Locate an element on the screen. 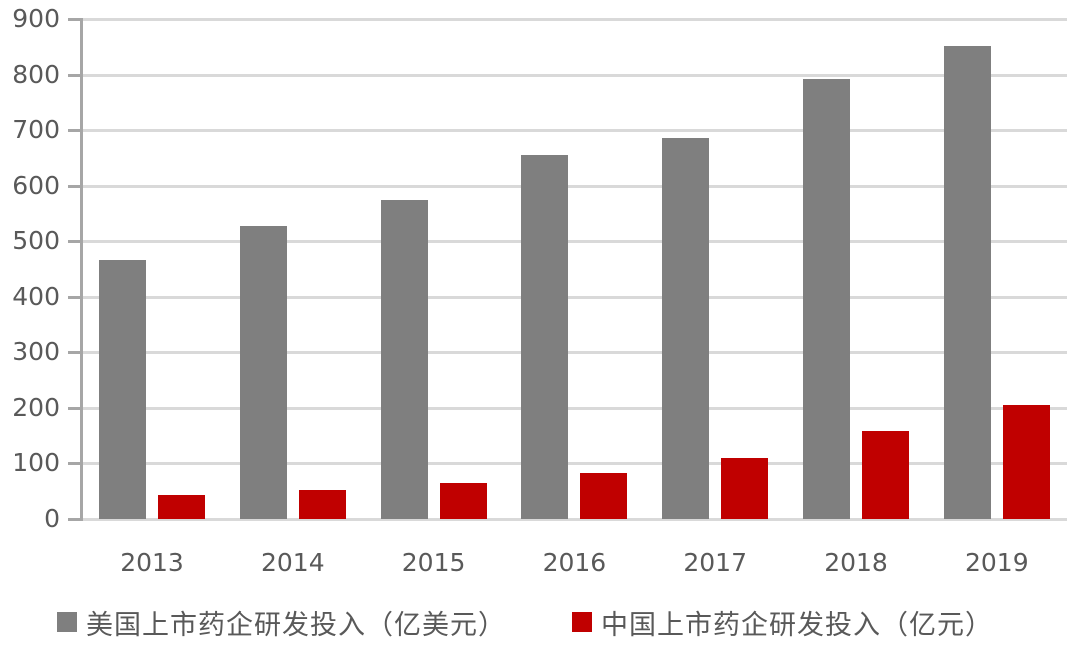 The height and width of the screenshot is (646, 1080). x-tick-label: 2017 is located at coordinates (715, 562).